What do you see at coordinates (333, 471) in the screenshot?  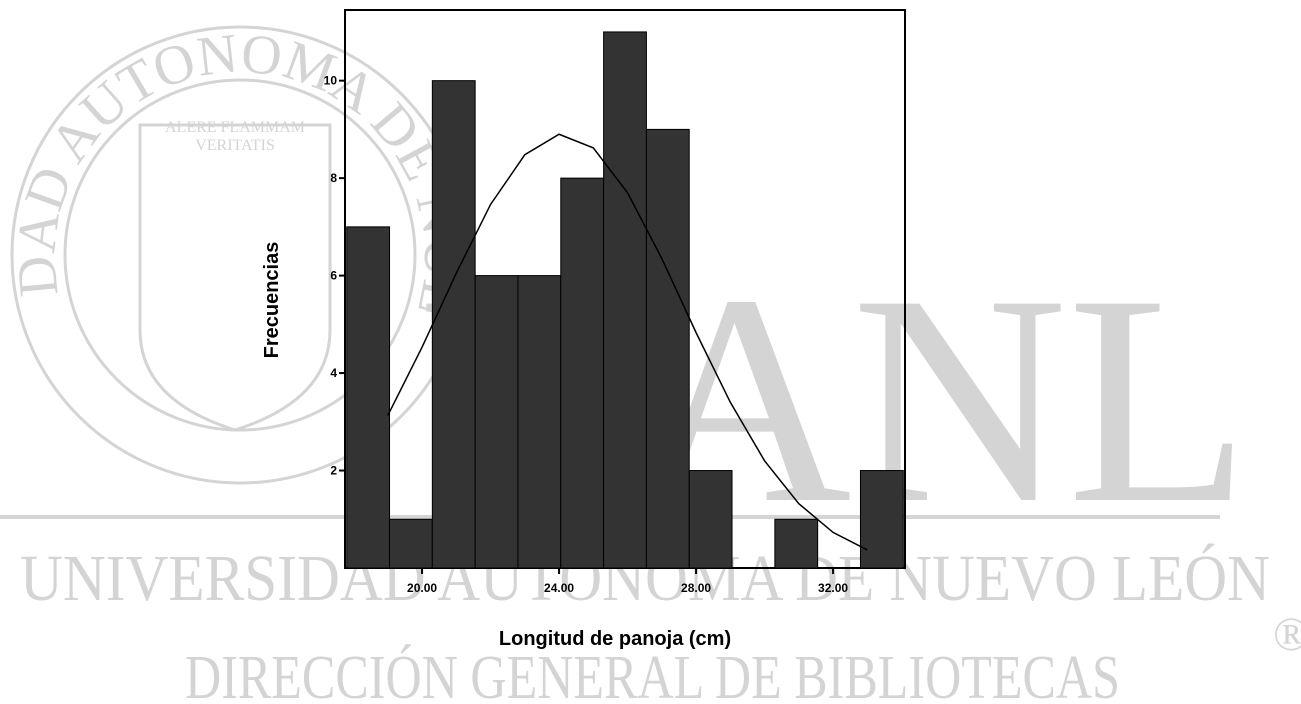 I see `y-tick-label: 2` at bounding box center [333, 471].